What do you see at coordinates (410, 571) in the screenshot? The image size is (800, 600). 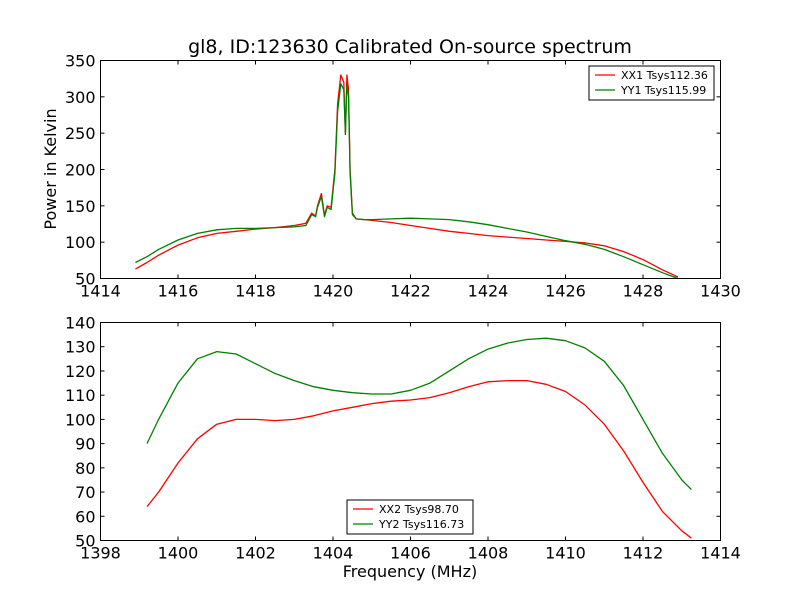 I see `x-axis-label: Frequency (MHz)` at bounding box center [410, 571].